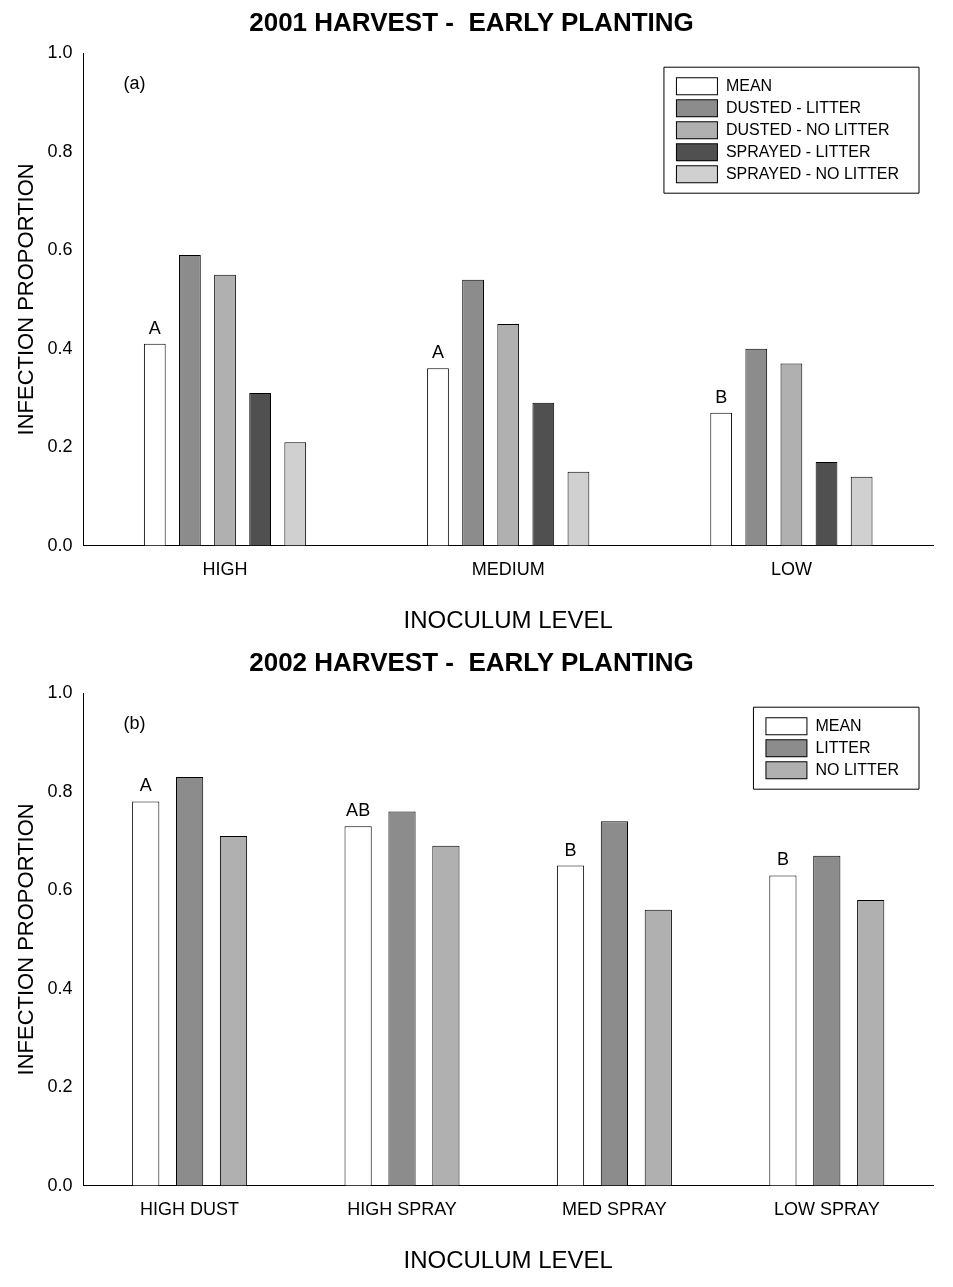  I want to click on chart-title: 2001 HARVEST - EARLY PLANTING, so click(471, 21).